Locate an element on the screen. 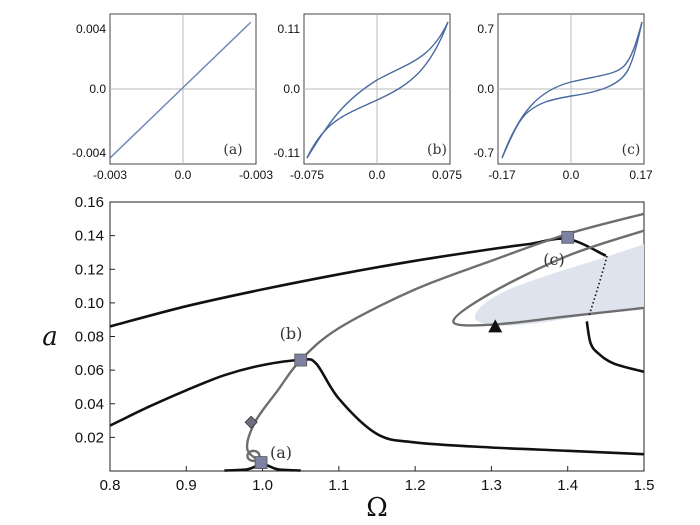 This screenshot has width=700, height=525. inset-a-xtick-mid: 0.0 is located at coordinates (183, 175).